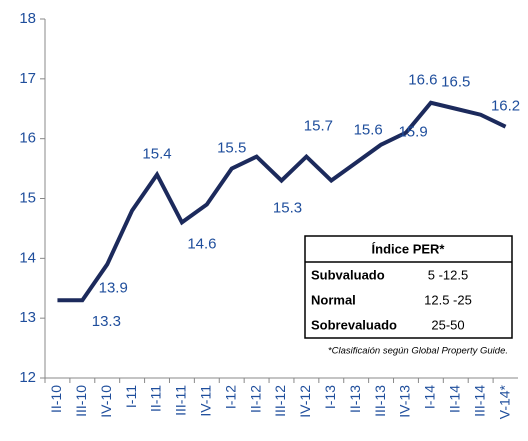 The width and height of the screenshot is (528, 441). Describe the element at coordinates (156, 398) in the screenshot. I see `x-tick-label: II-11` at that location.